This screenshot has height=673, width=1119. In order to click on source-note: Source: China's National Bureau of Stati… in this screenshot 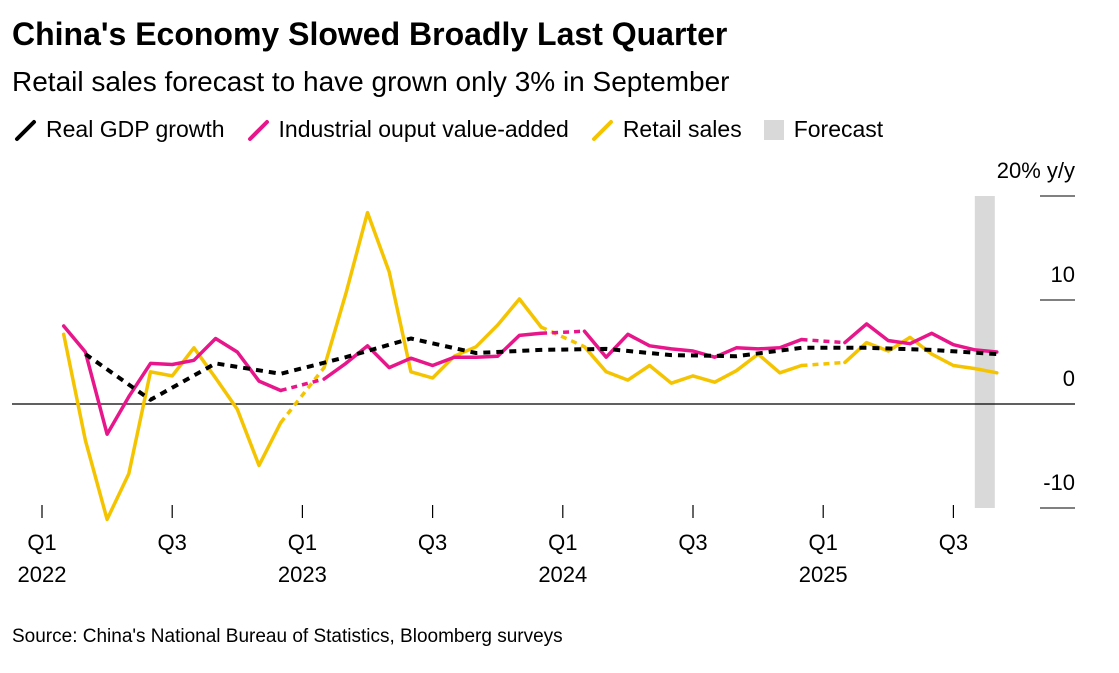, I will do `click(287, 636)`.